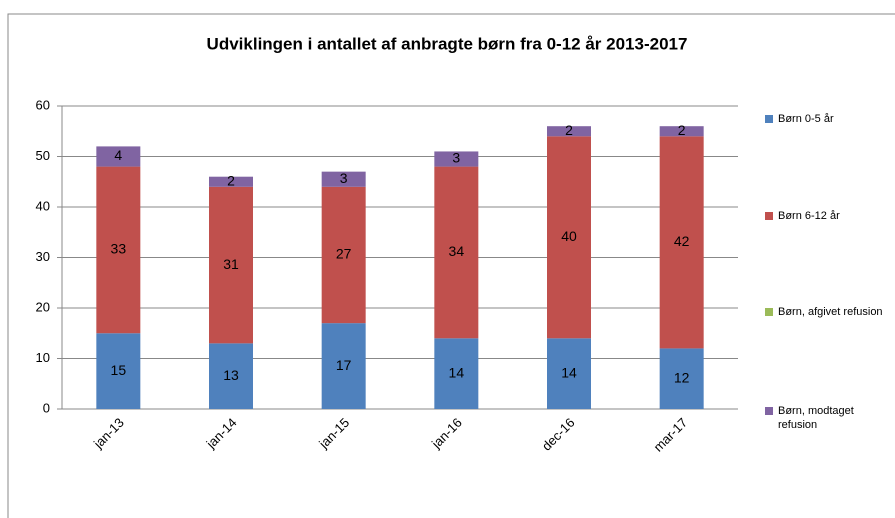 This screenshot has height=518, width=895. What do you see at coordinates (43, 357) in the screenshot?
I see `y-tick-label: 10` at bounding box center [43, 357].